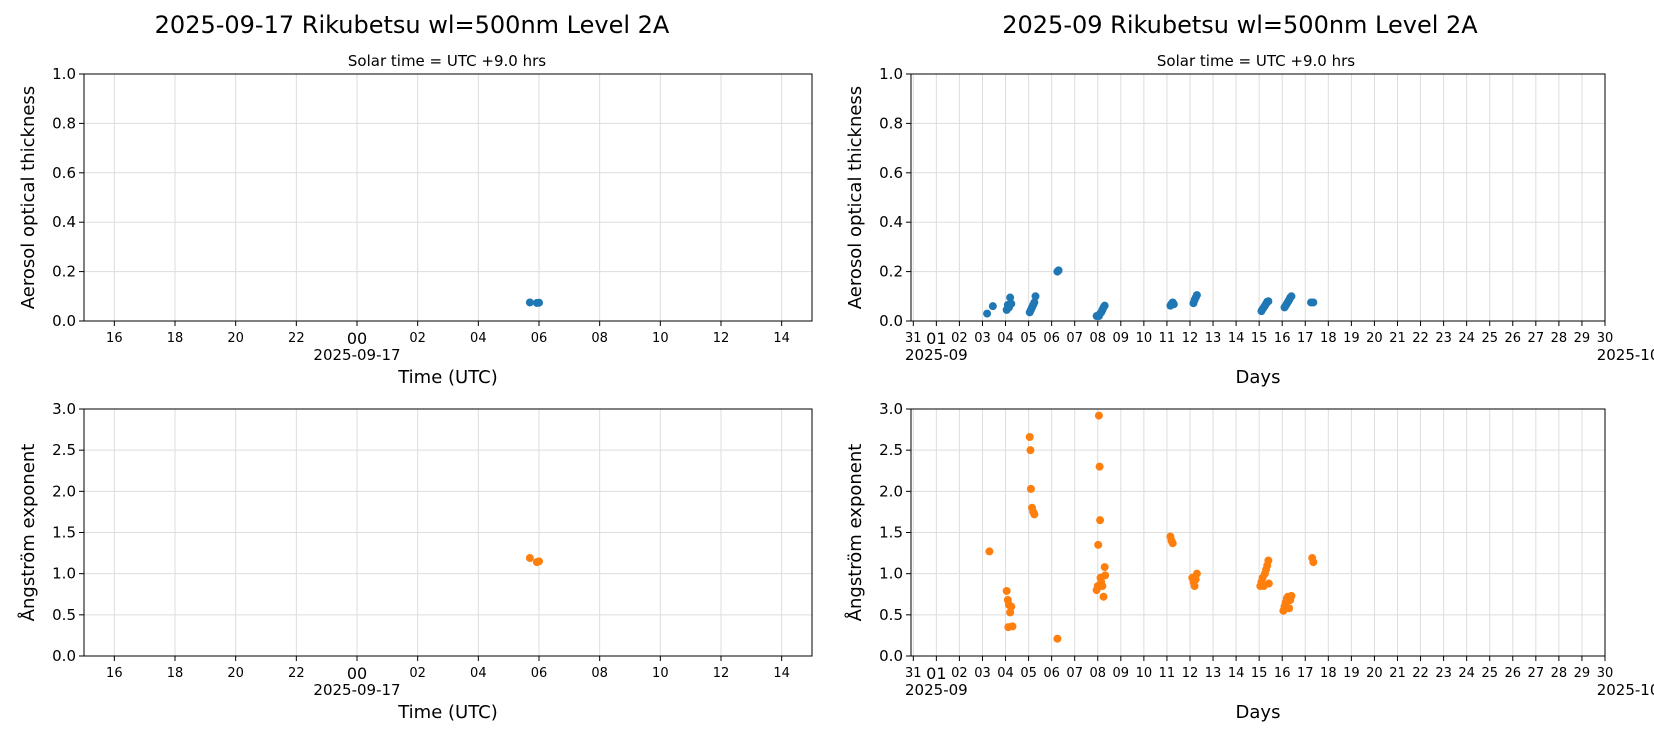 Image resolution: width=1654 pixels, height=737 pixels. What do you see at coordinates (64, 123) in the screenshot?
I see `daily-aod-ytick-label: 0.8` at bounding box center [64, 123].